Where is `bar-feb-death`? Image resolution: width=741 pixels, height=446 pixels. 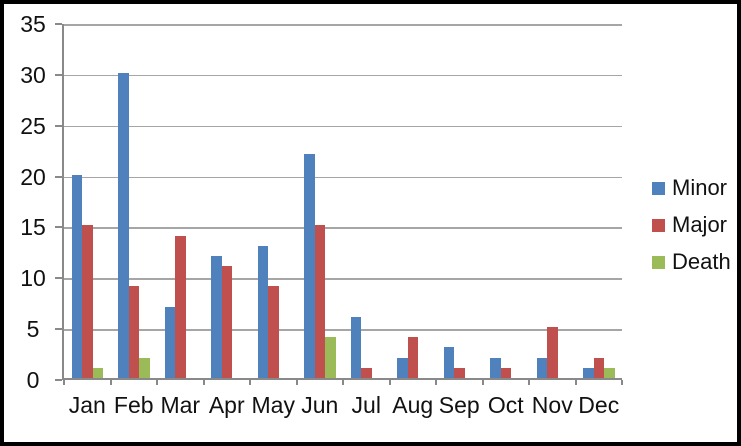
bar-feb-death is located at coordinates (144, 368).